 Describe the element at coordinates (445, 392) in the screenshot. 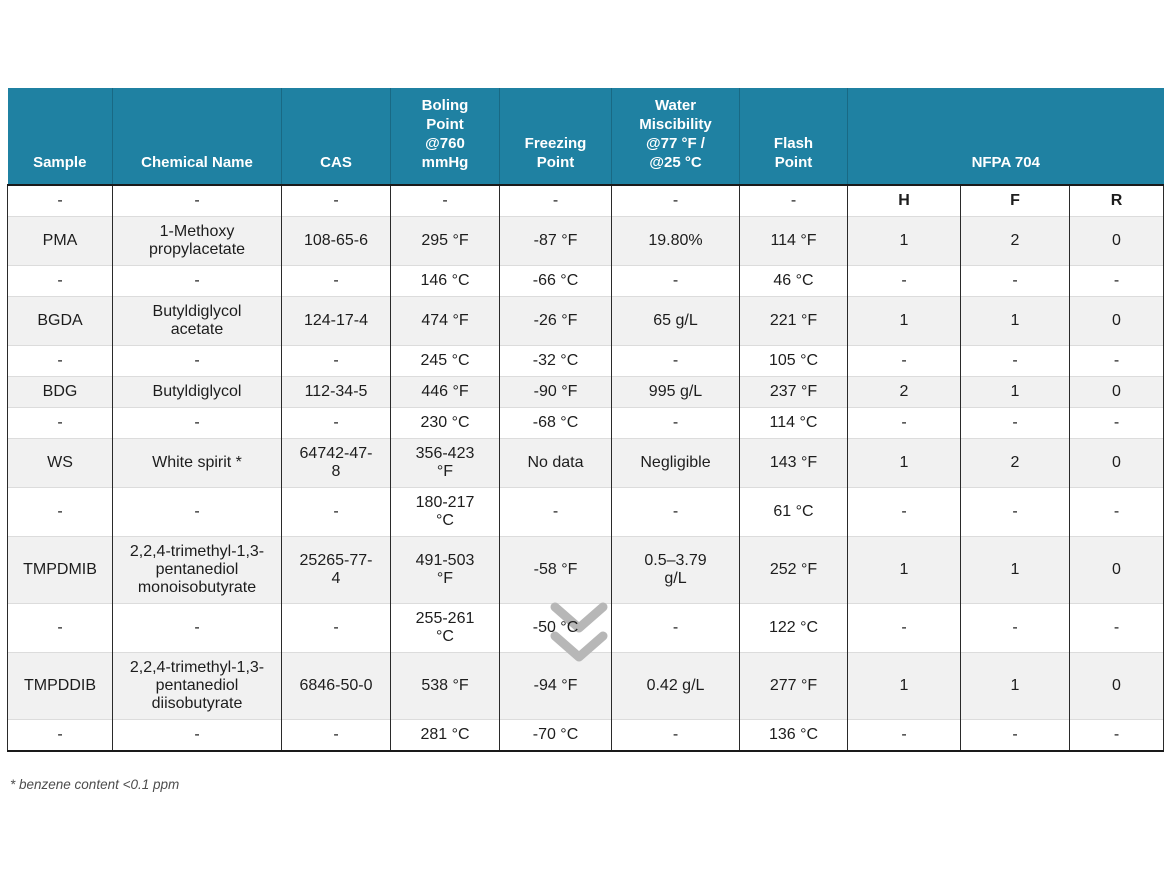

I see `table-cell: 446 °F` at that location.